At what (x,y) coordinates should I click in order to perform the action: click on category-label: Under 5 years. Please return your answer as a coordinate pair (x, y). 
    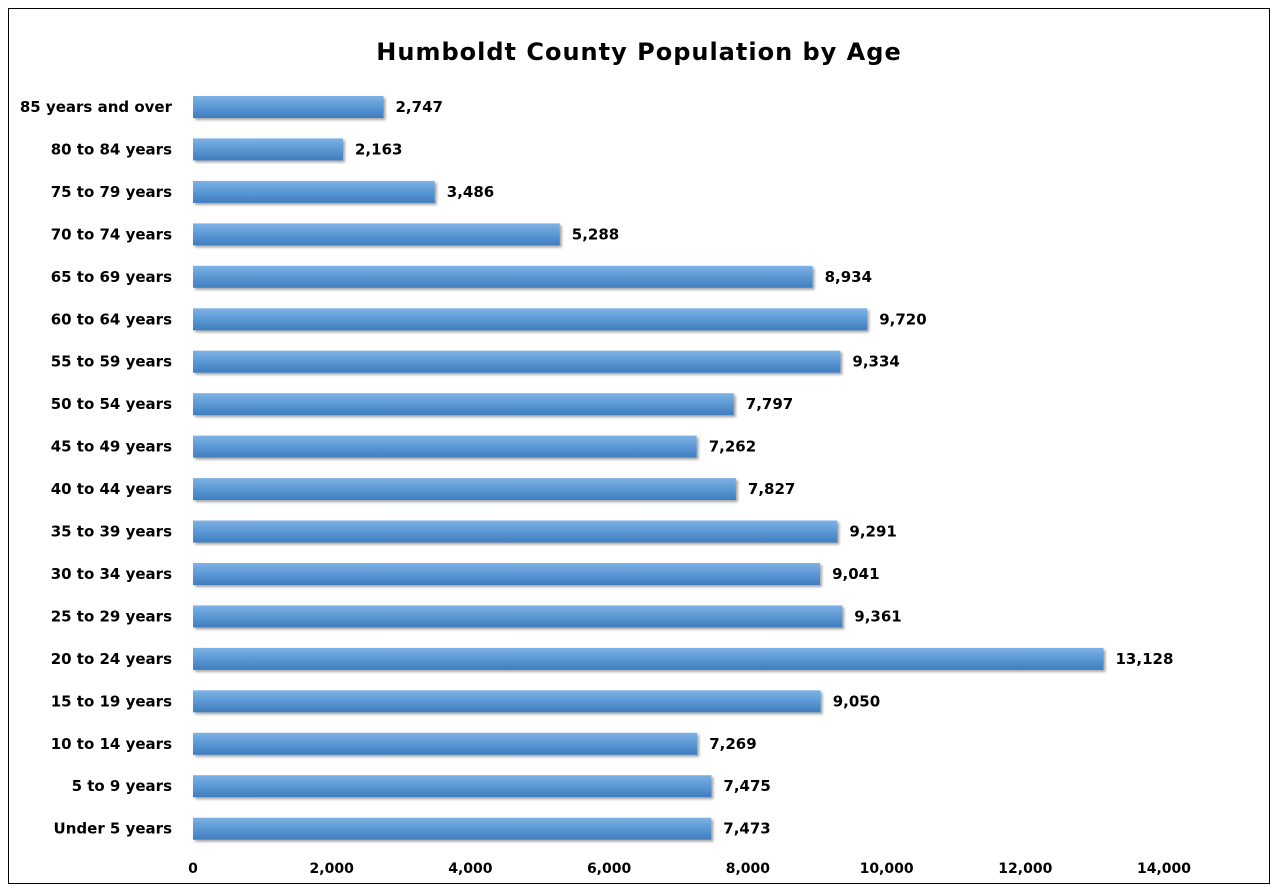
    Looking at the image, I should click on (113, 829).